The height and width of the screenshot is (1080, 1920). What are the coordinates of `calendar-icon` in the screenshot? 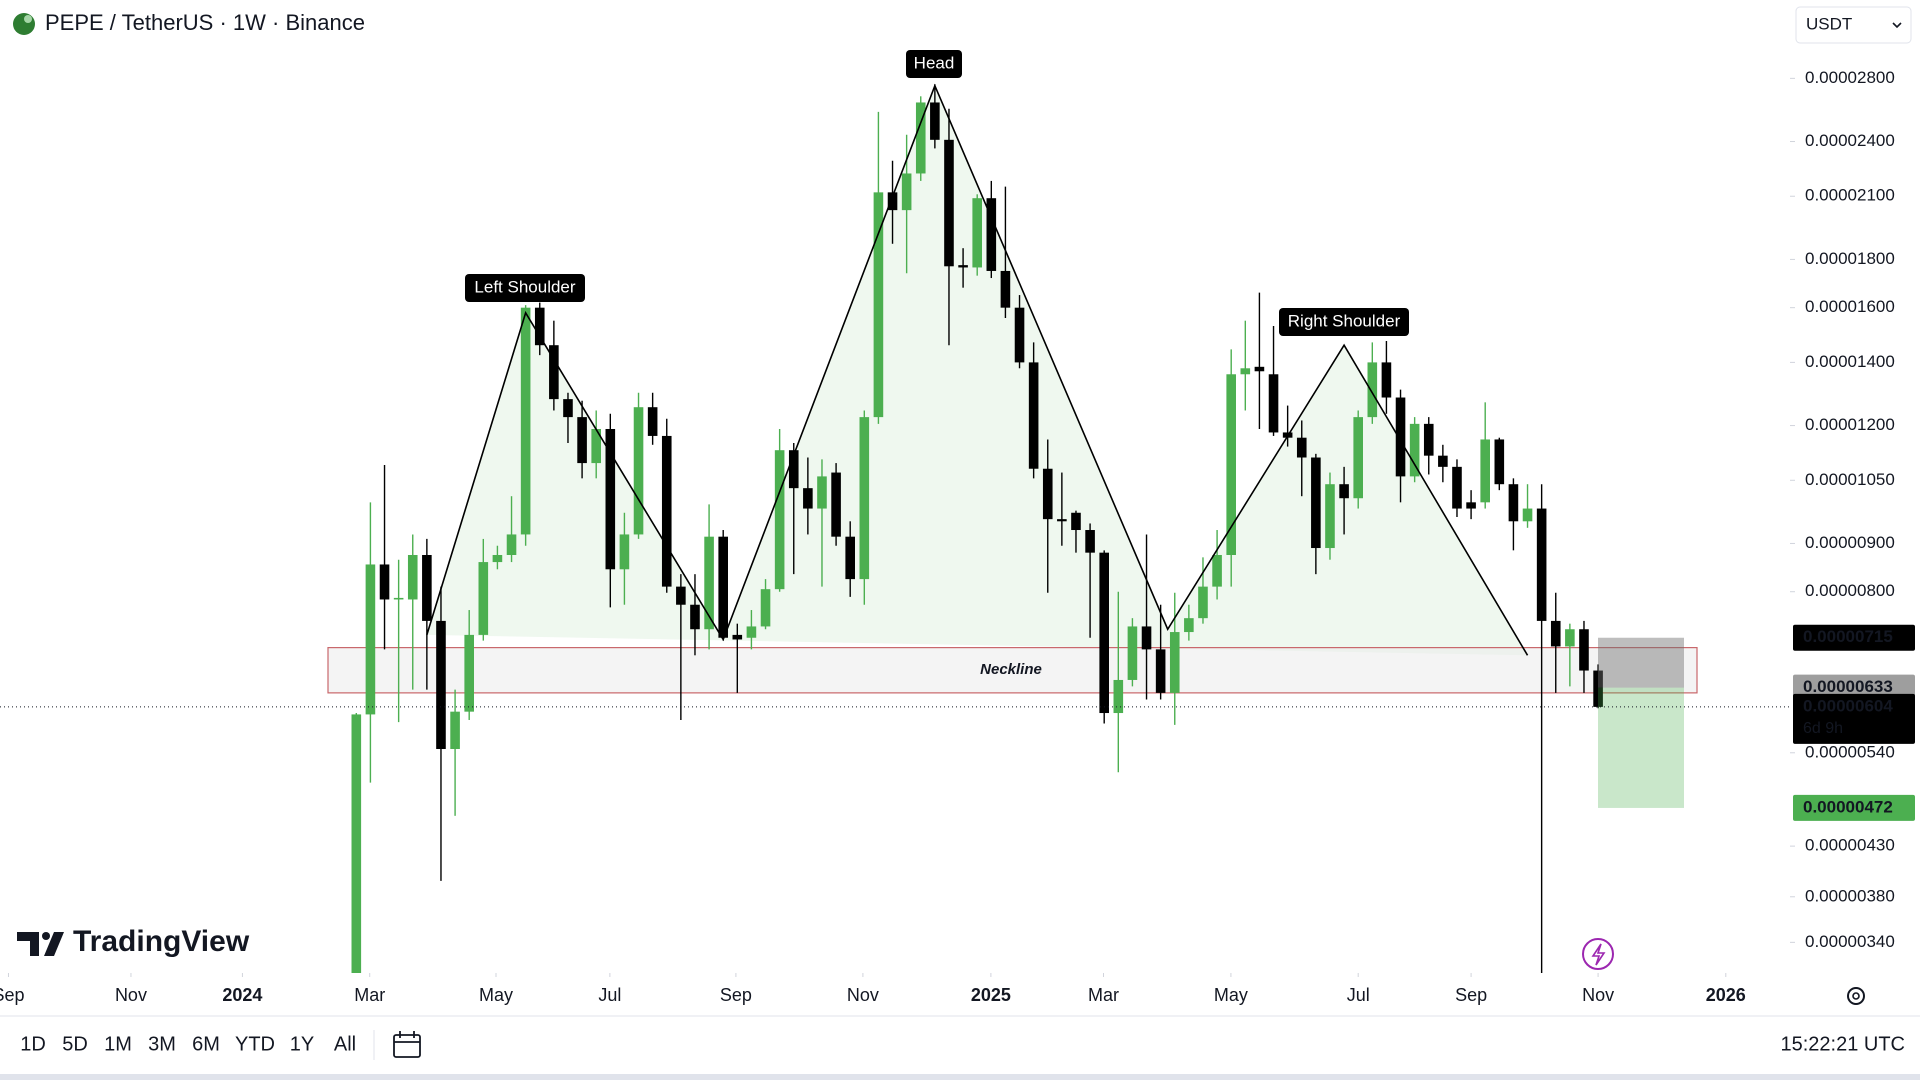 It's located at (407, 1046).